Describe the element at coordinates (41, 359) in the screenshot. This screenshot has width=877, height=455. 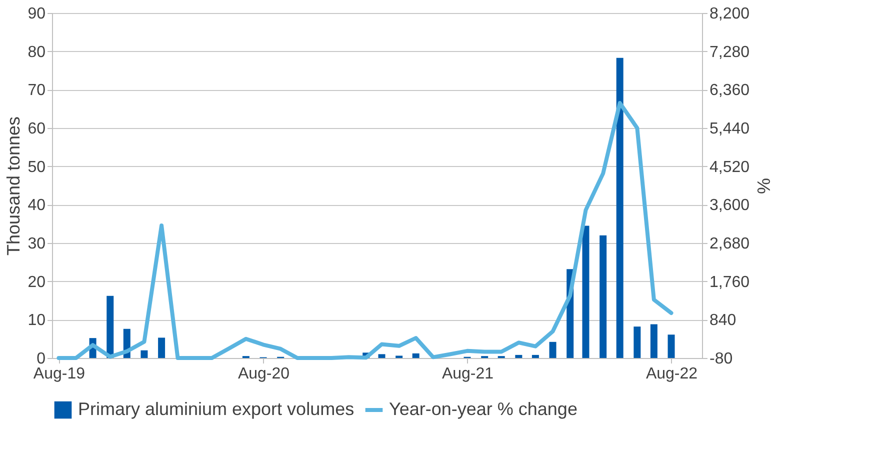
I see `y-tick-label: 0` at that location.